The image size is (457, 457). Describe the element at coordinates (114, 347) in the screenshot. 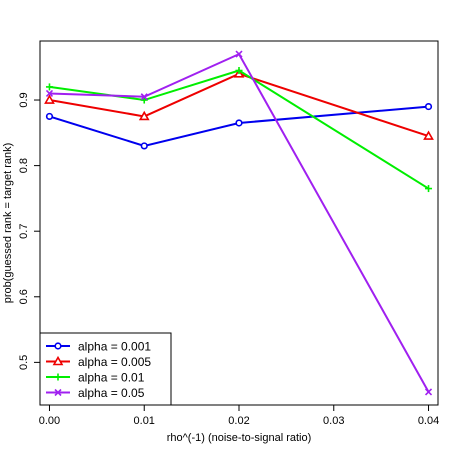

I see `legend-label: alpha = 0.001` at that location.